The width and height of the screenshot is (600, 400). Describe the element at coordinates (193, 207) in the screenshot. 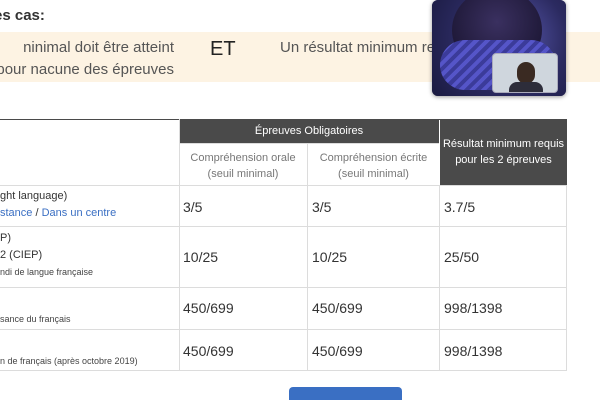

I see `value-oral: 3/5` at that location.